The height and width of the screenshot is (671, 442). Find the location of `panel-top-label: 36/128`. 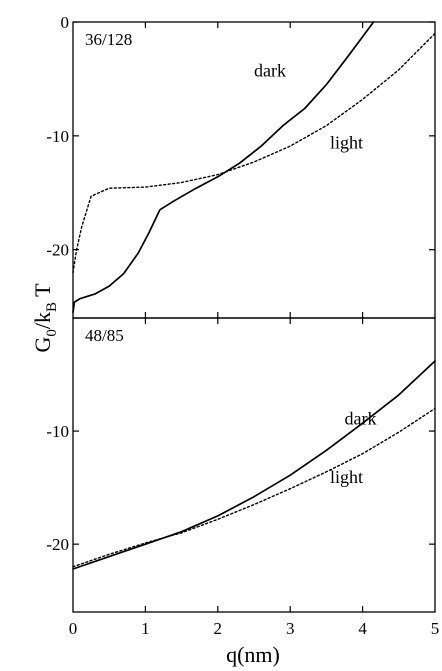

panel-top-label: 36/128 is located at coordinates (108, 39).